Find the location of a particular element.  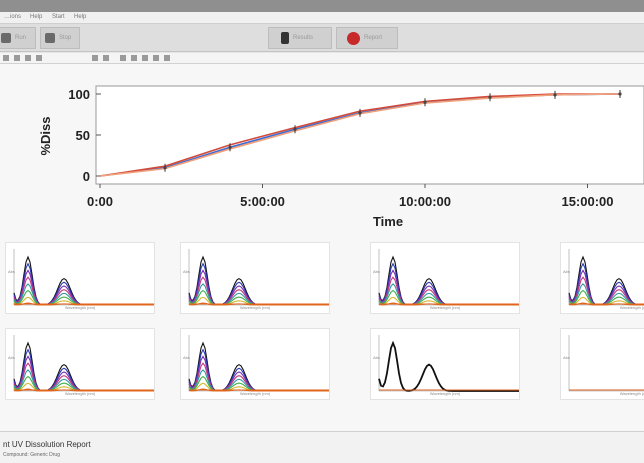

report-title: nt UV Dissolution Report is located at coordinates (47, 444).